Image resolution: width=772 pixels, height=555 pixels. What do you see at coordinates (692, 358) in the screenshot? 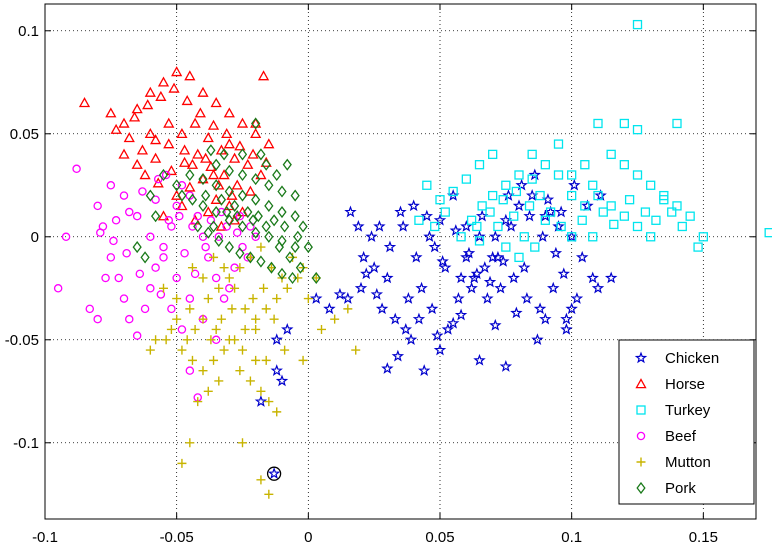
I see `legend-label-chicken: Chicken` at bounding box center [692, 358].